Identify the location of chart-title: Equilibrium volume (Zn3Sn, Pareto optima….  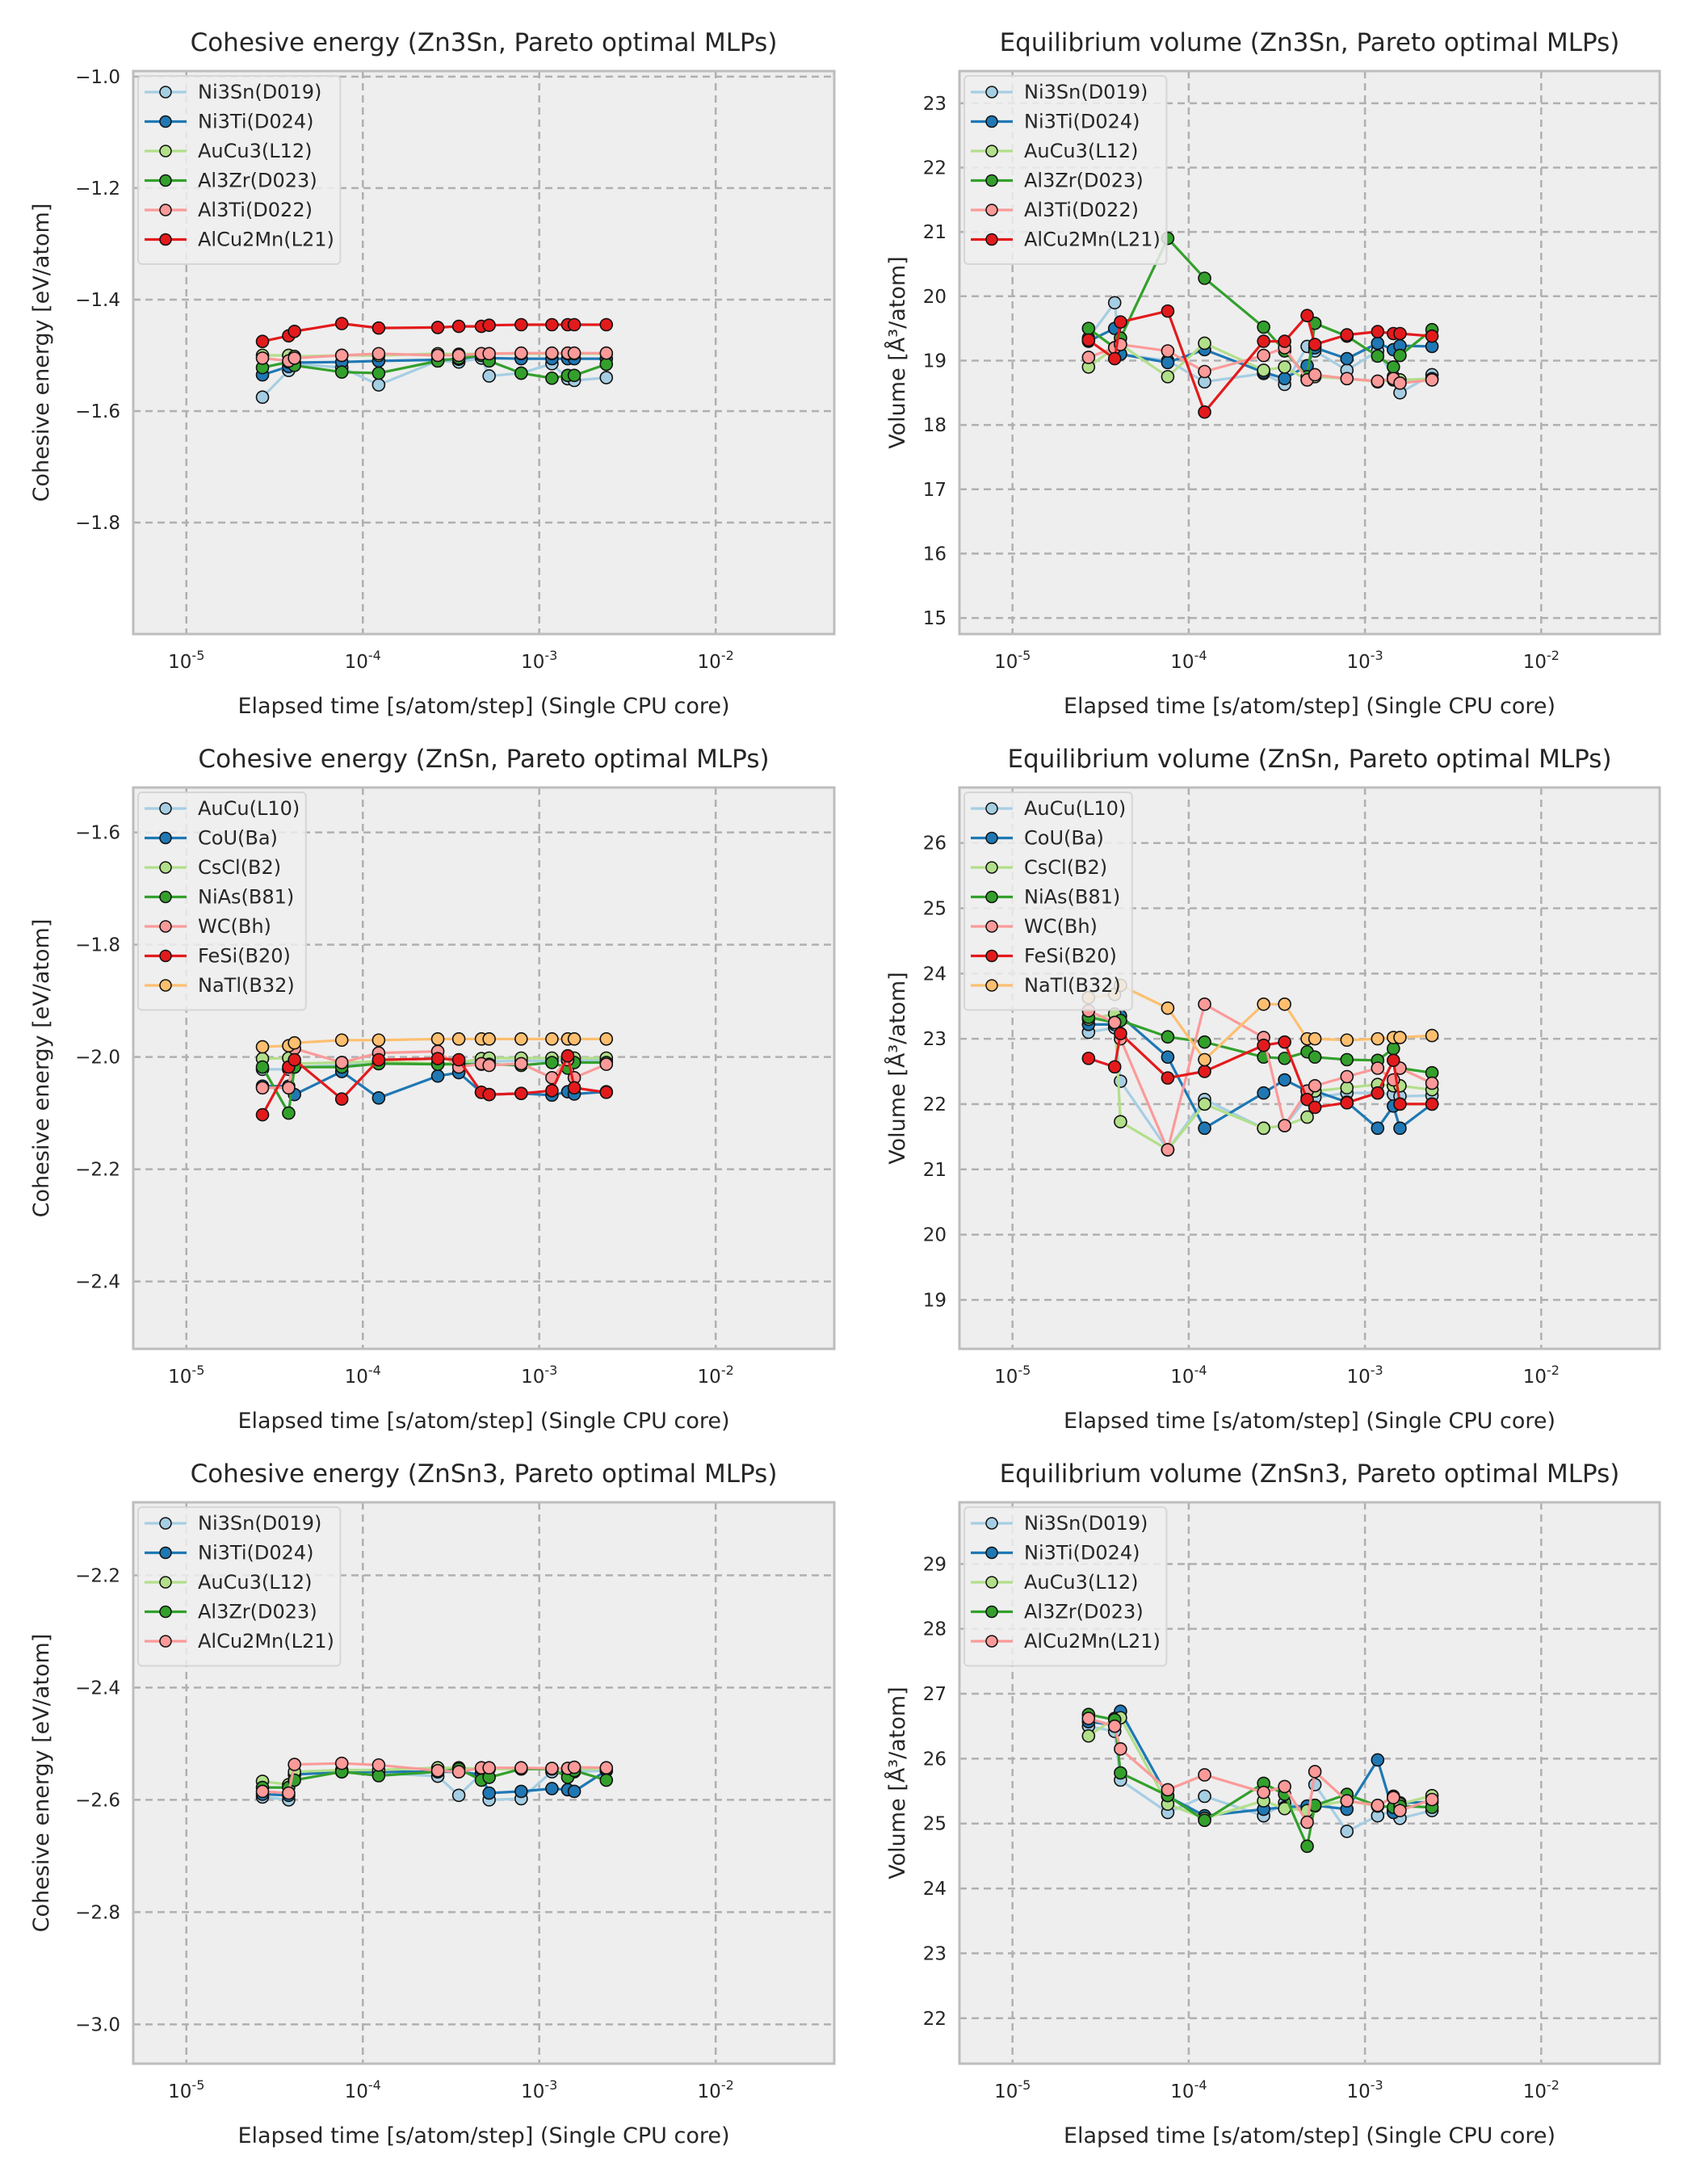
(1310, 42).